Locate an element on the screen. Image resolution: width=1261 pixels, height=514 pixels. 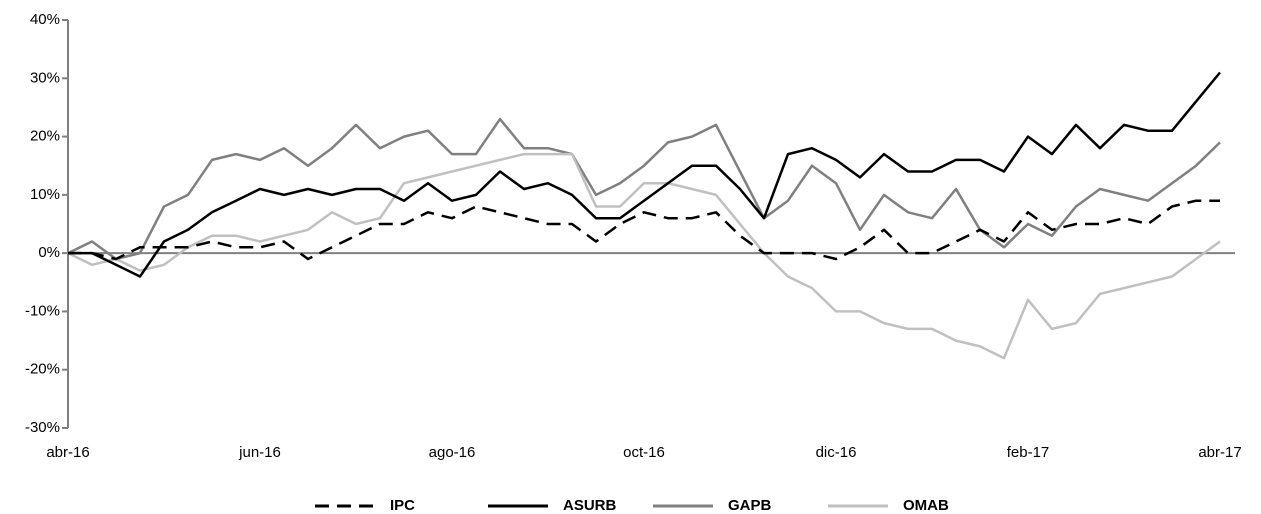
x-tick-label: feb-17 is located at coordinates (1028, 452).